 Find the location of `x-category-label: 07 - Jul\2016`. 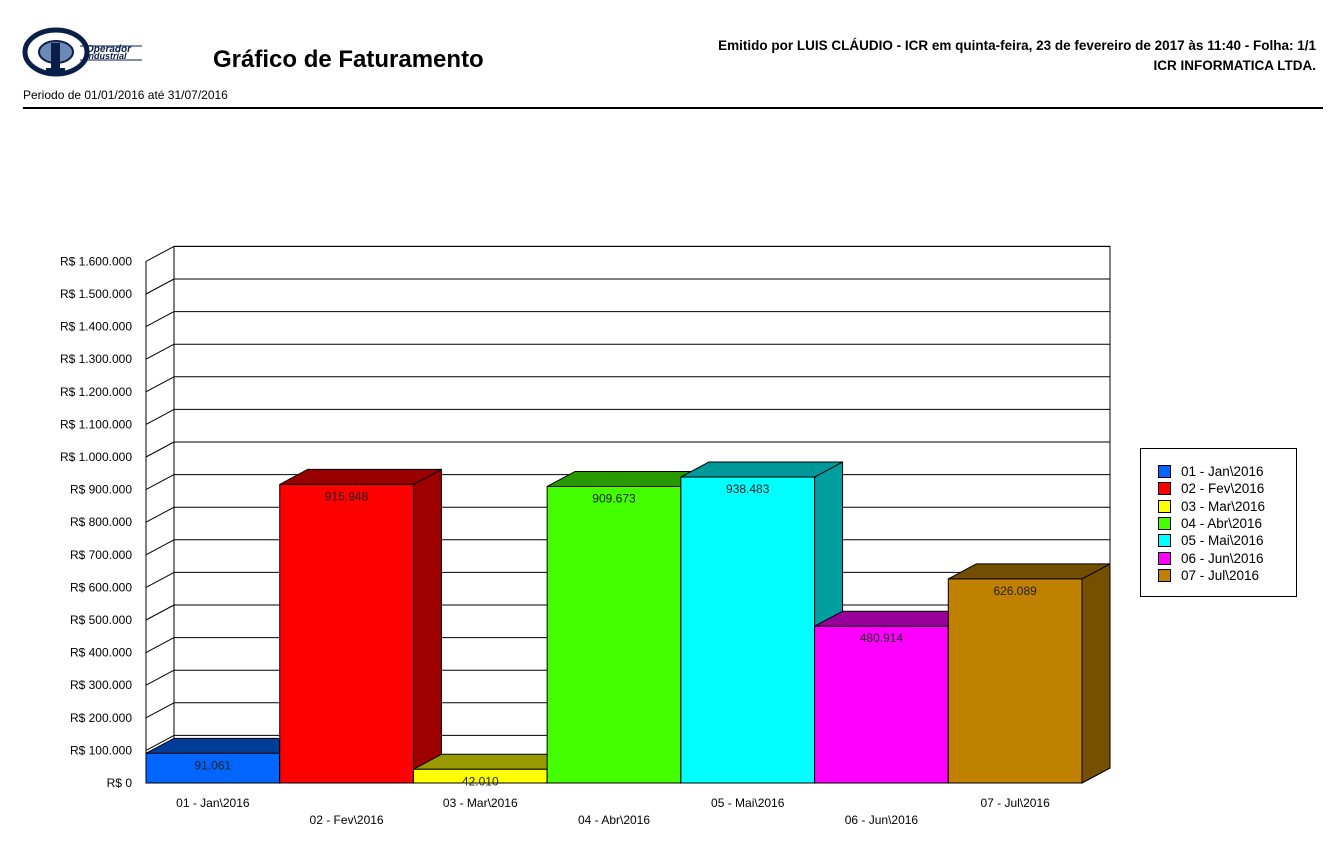

x-category-label: 07 - Jul\2016 is located at coordinates (1015, 803).